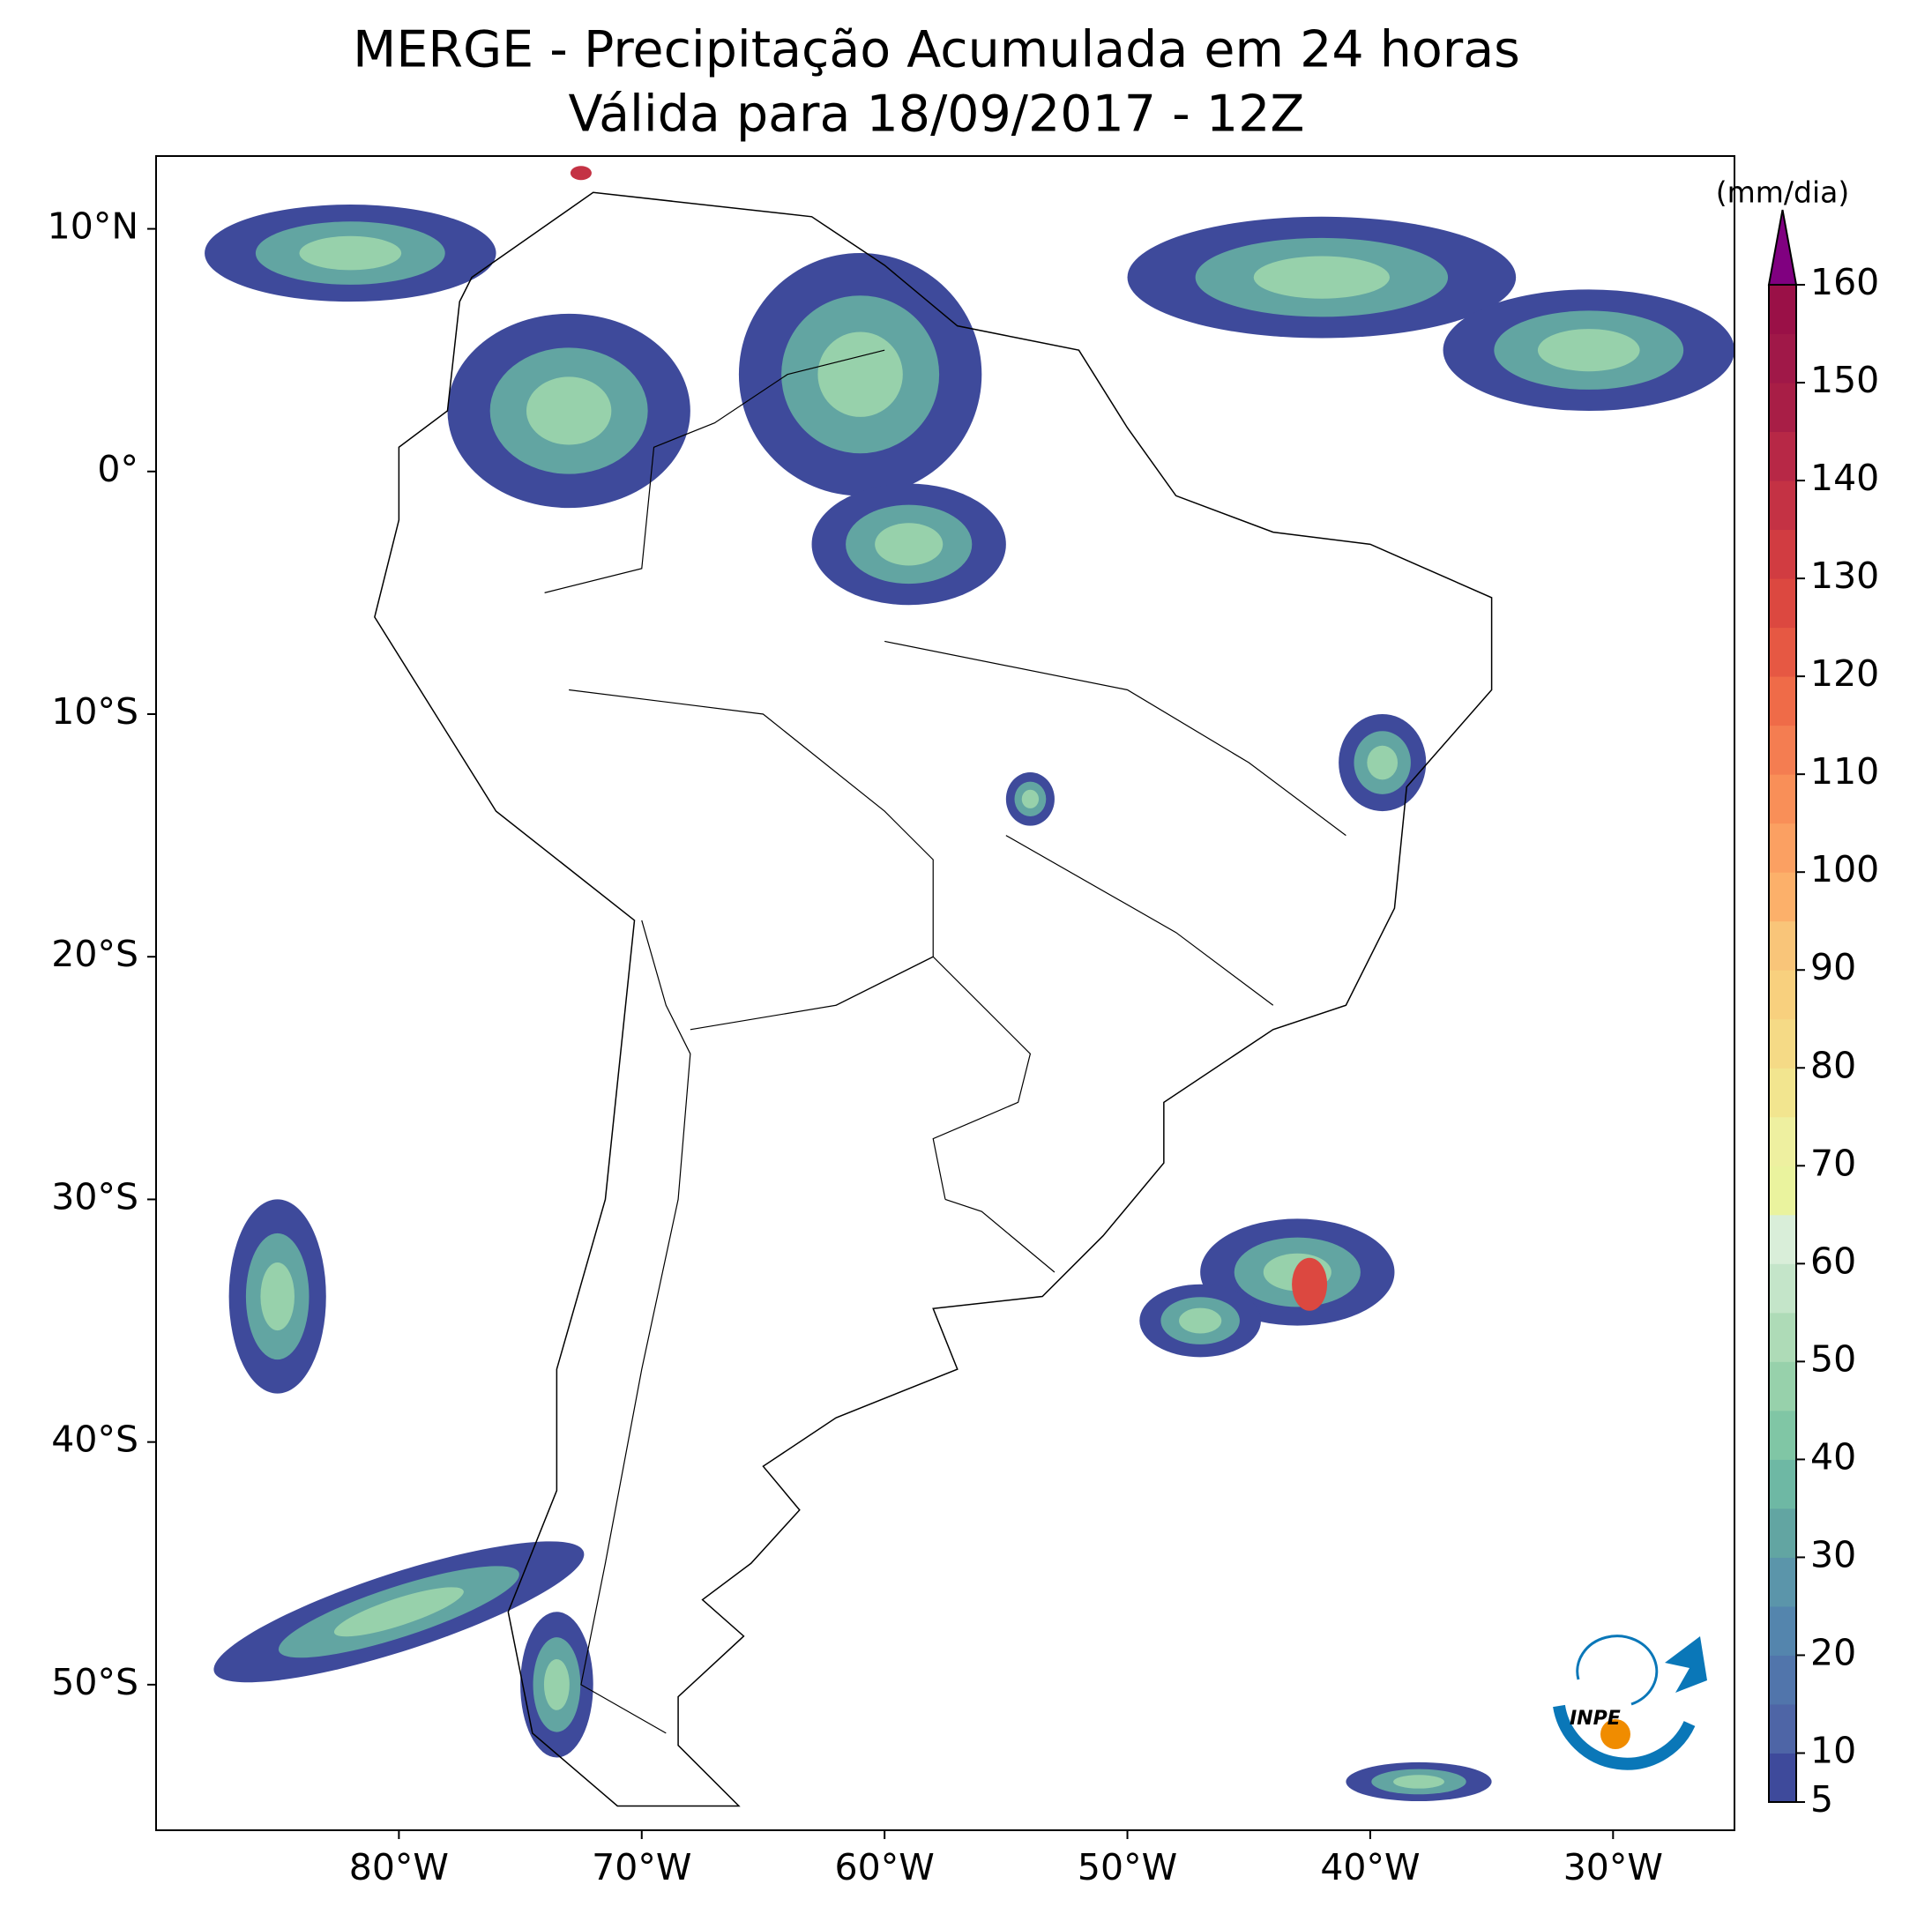 Image resolution: width=1932 pixels, height=1914 pixels. What do you see at coordinates (1844, 869) in the screenshot?
I see `colorbar-tick-label: 100` at bounding box center [1844, 869].